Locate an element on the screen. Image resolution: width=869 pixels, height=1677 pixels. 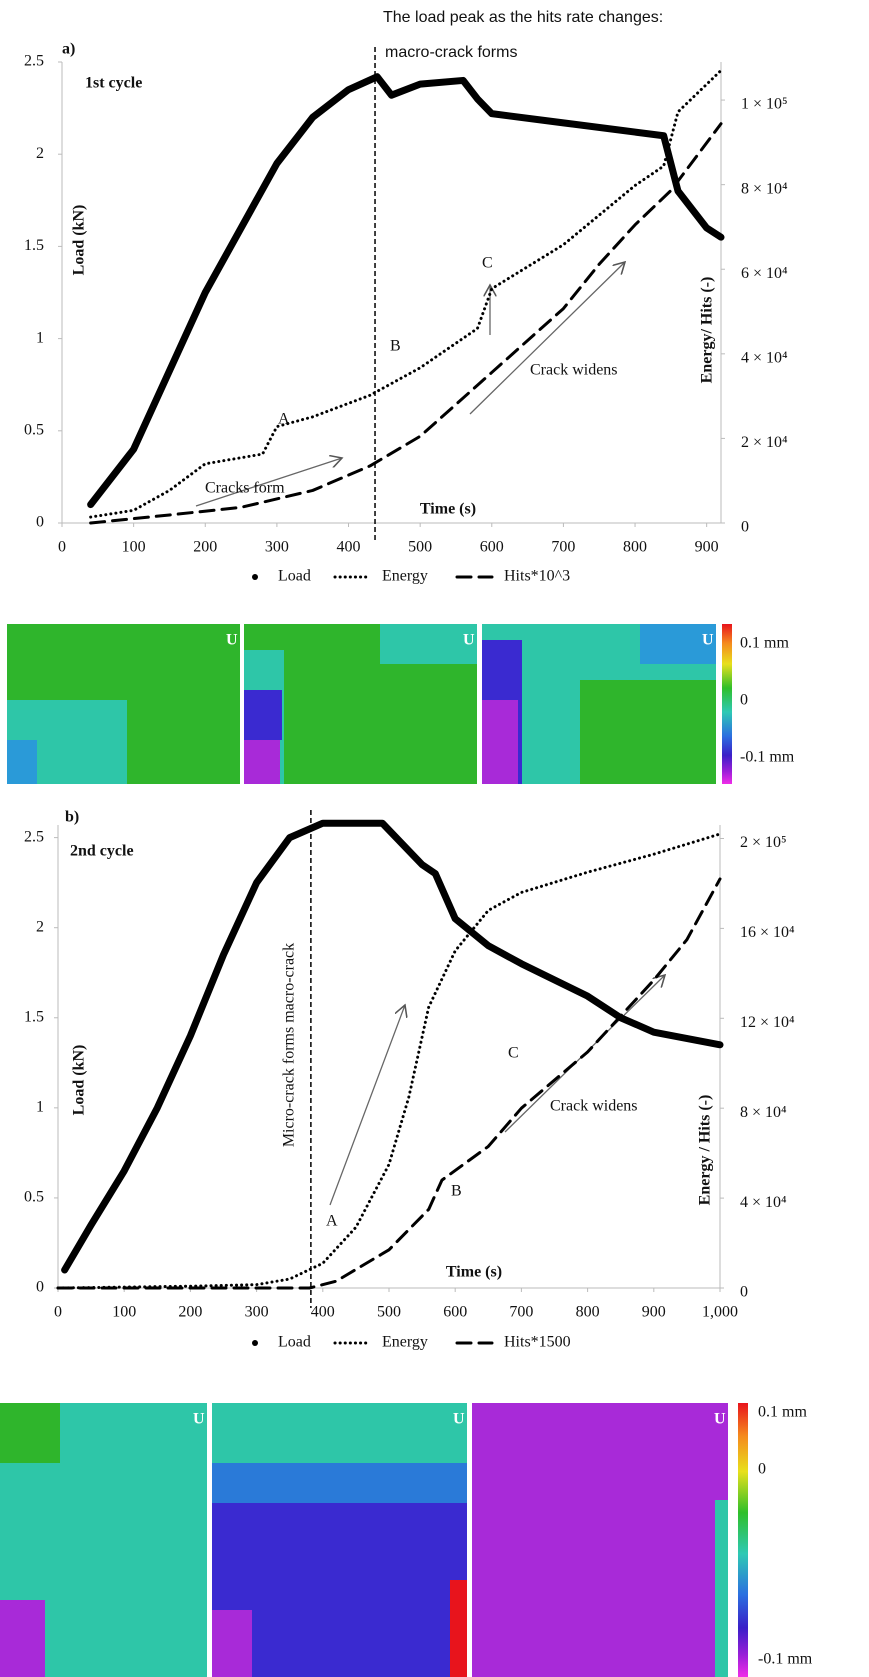
y2-tick-label: 2 × 10⁵ is located at coordinates (763, 842).